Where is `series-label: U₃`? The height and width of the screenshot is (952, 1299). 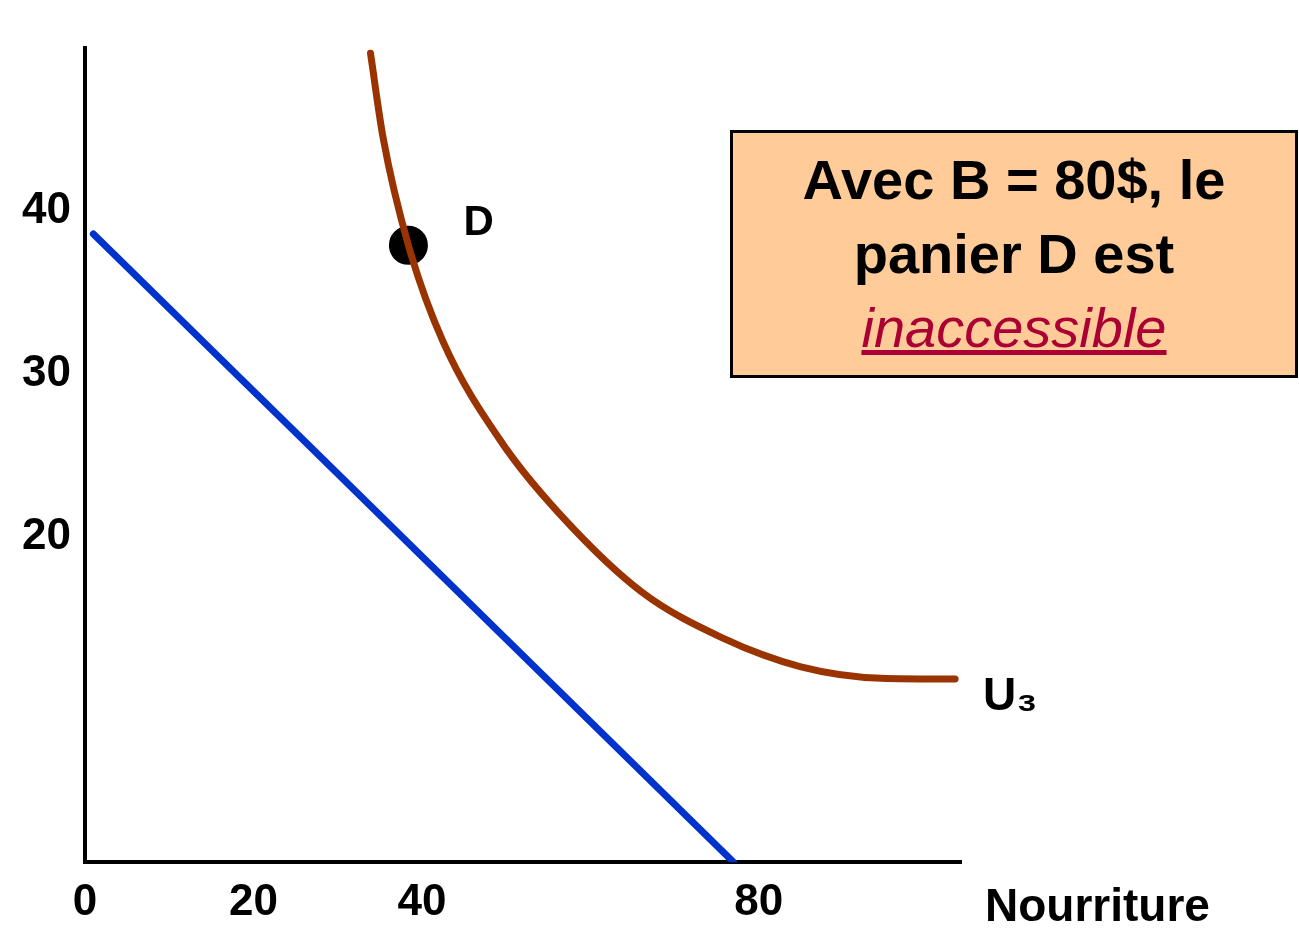
series-label: U₃ is located at coordinates (1010, 693).